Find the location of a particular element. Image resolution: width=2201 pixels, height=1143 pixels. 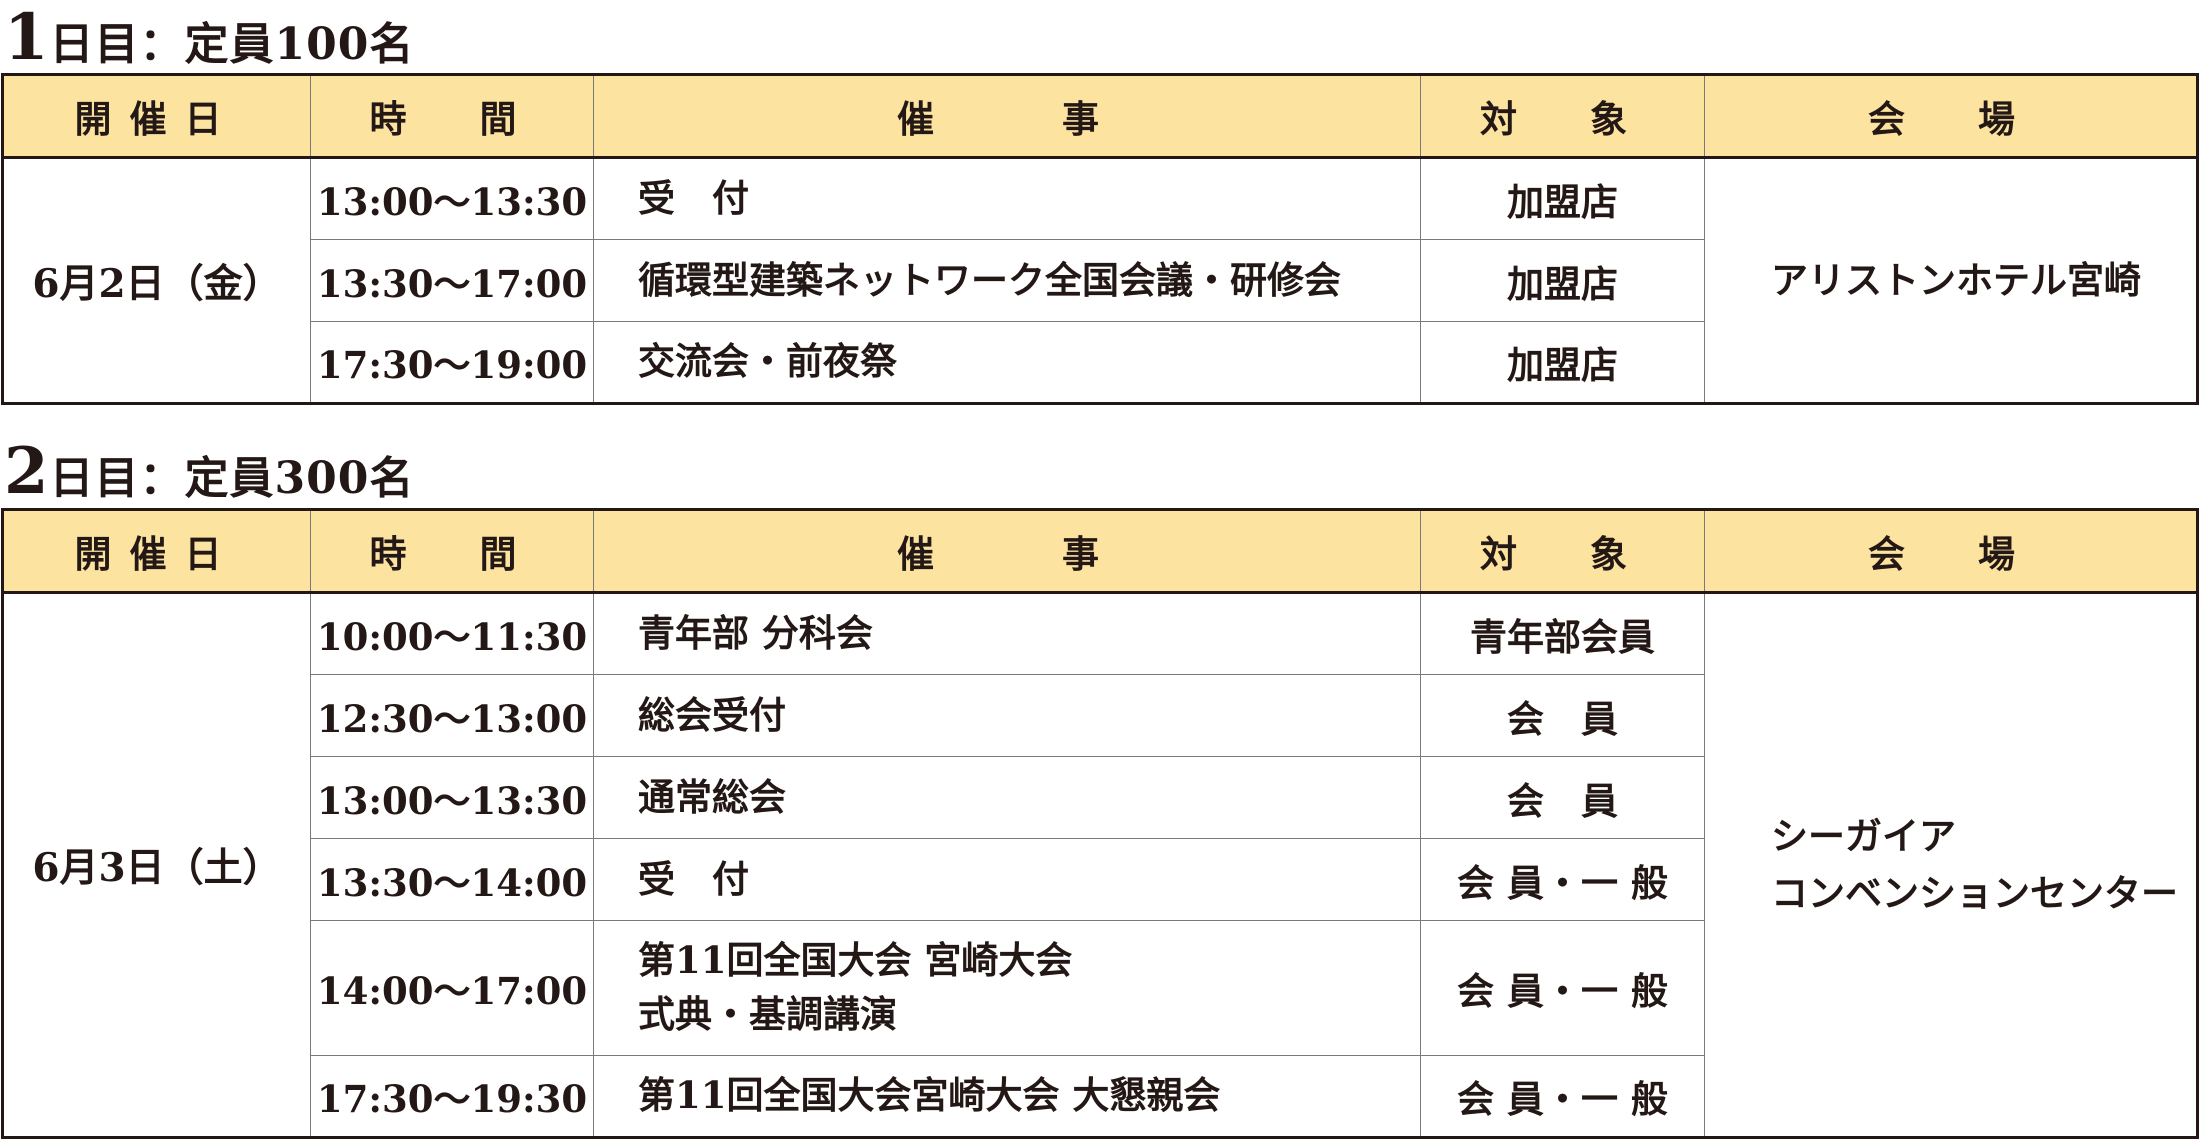

table-row: 13:00〜13:30 通常総会 会 員 is located at coordinates (1100, 797).